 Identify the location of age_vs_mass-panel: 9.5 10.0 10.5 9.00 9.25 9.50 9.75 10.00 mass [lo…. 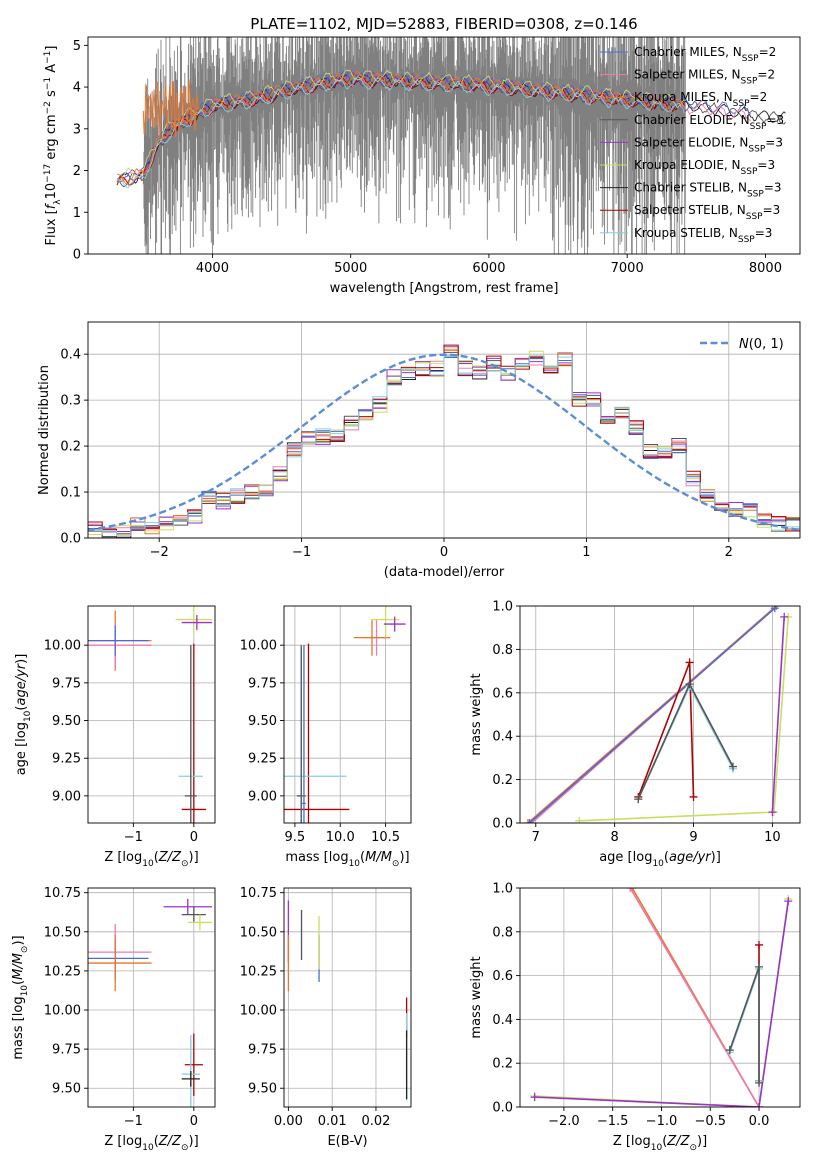
(326, 737).